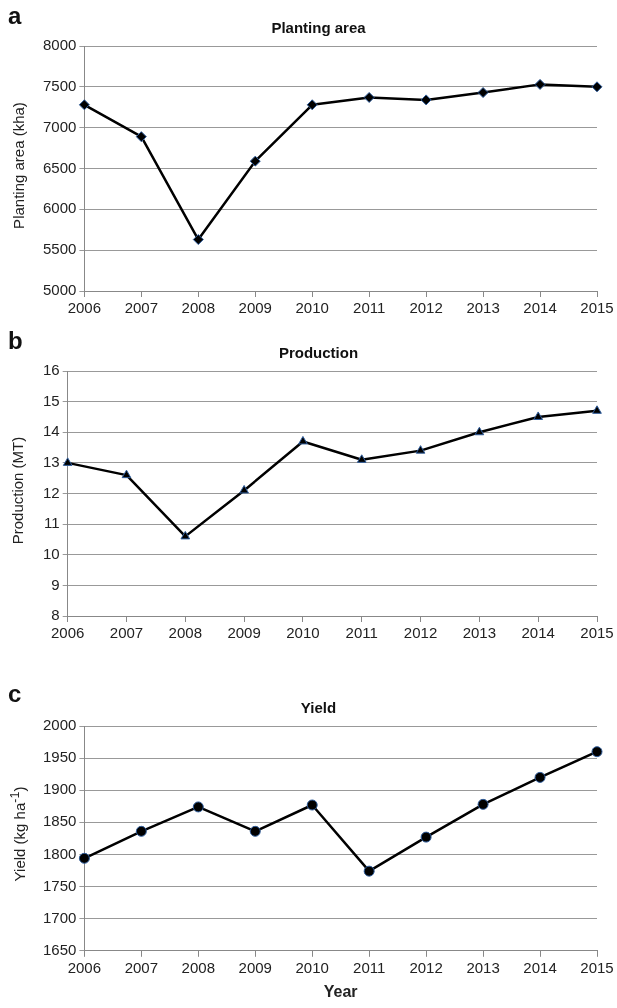  I want to click on chart-title: Production, so click(318, 353).